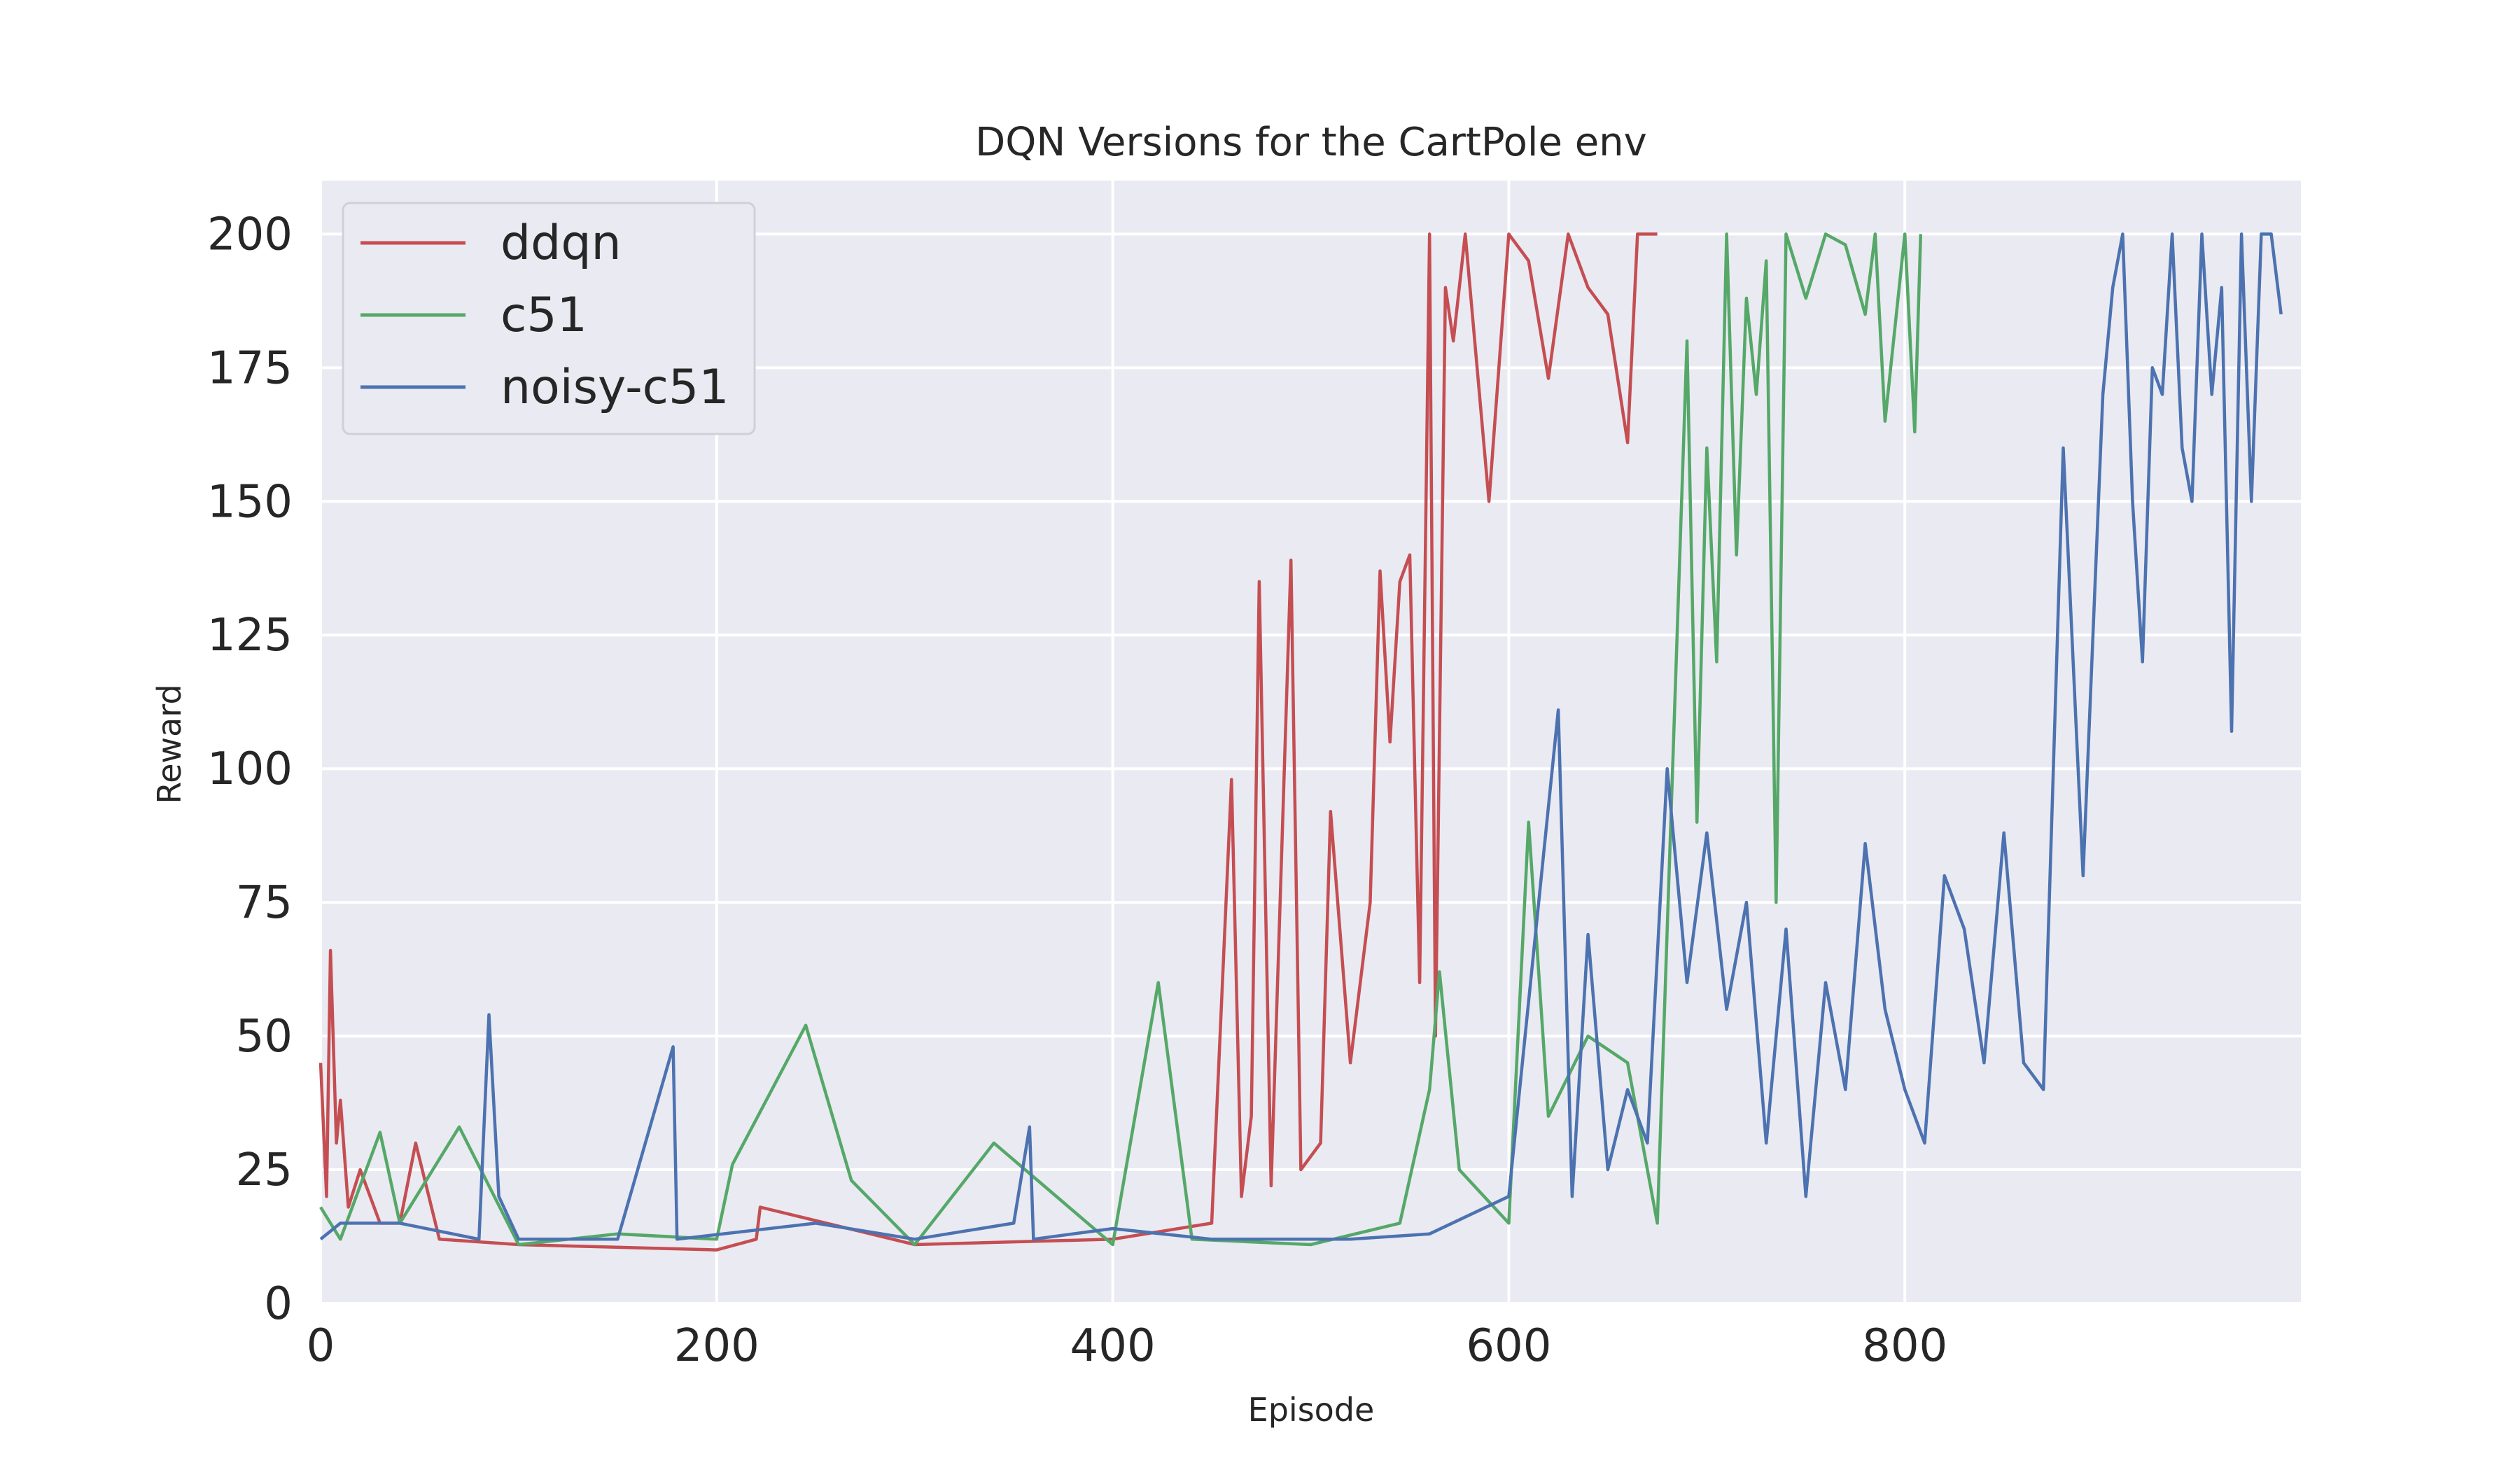 The height and width of the screenshot is (1470, 2520). What do you see at coordinates (250, 636) in the screenshot?
I see `y-tick-label: 125` at bounding box center [250, 636].